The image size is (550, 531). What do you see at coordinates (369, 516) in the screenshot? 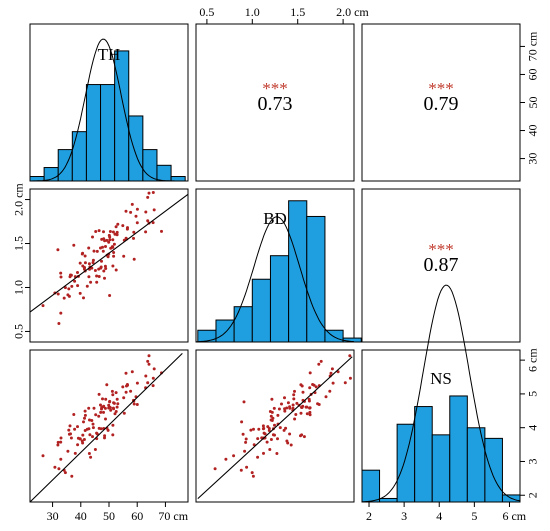
I see `x-axis-ns-tick-label: 2` at bounding box center [369, 516].